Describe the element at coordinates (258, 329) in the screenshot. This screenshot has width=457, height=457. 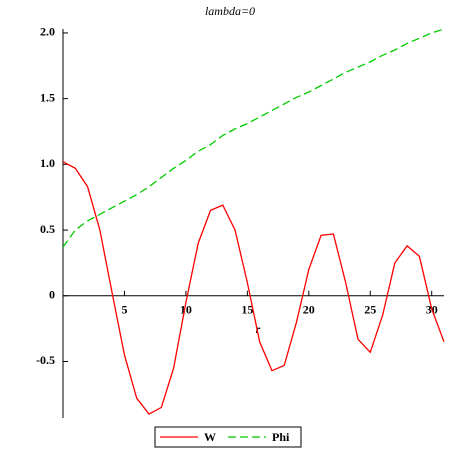
I see `x-axis-label: r` at that location.